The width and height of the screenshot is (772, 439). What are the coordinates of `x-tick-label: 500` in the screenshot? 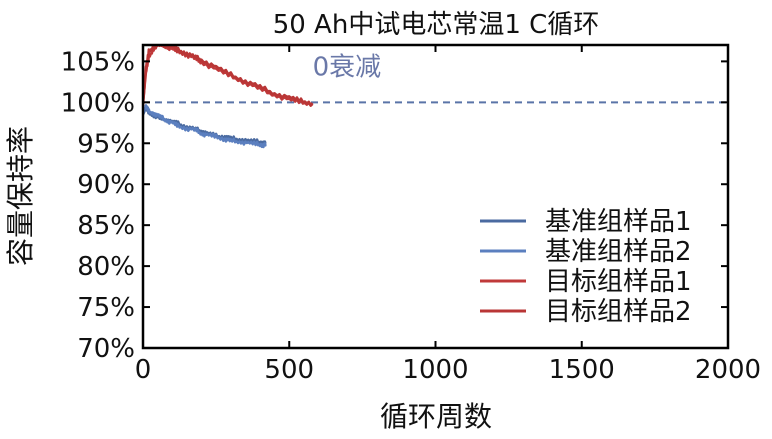 It's located at (289, 370).